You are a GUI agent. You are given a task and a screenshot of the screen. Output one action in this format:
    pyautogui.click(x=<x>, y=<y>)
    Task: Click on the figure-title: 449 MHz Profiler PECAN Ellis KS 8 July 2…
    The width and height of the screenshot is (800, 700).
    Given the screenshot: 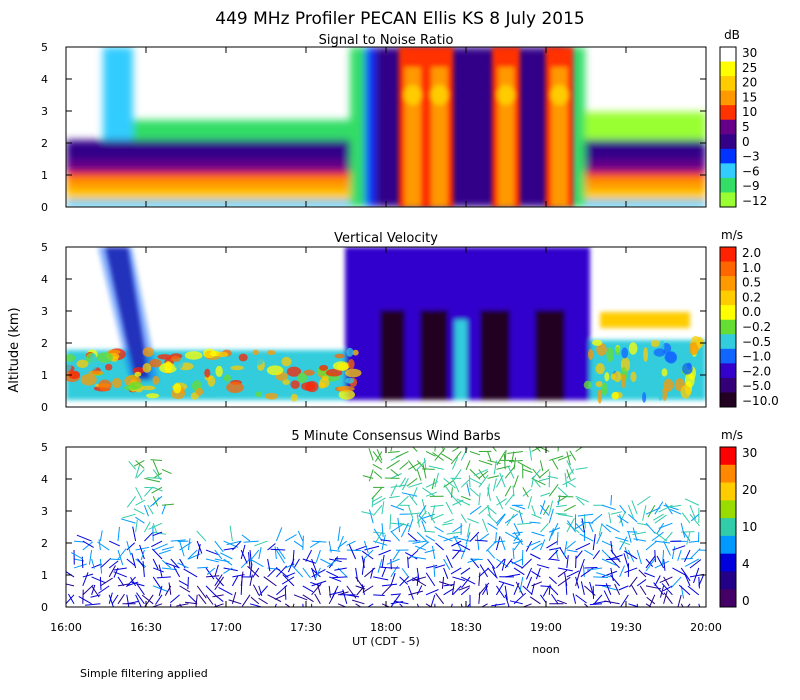 What is the action you would take?
    pyautogui.click(x=399, y=19)
    